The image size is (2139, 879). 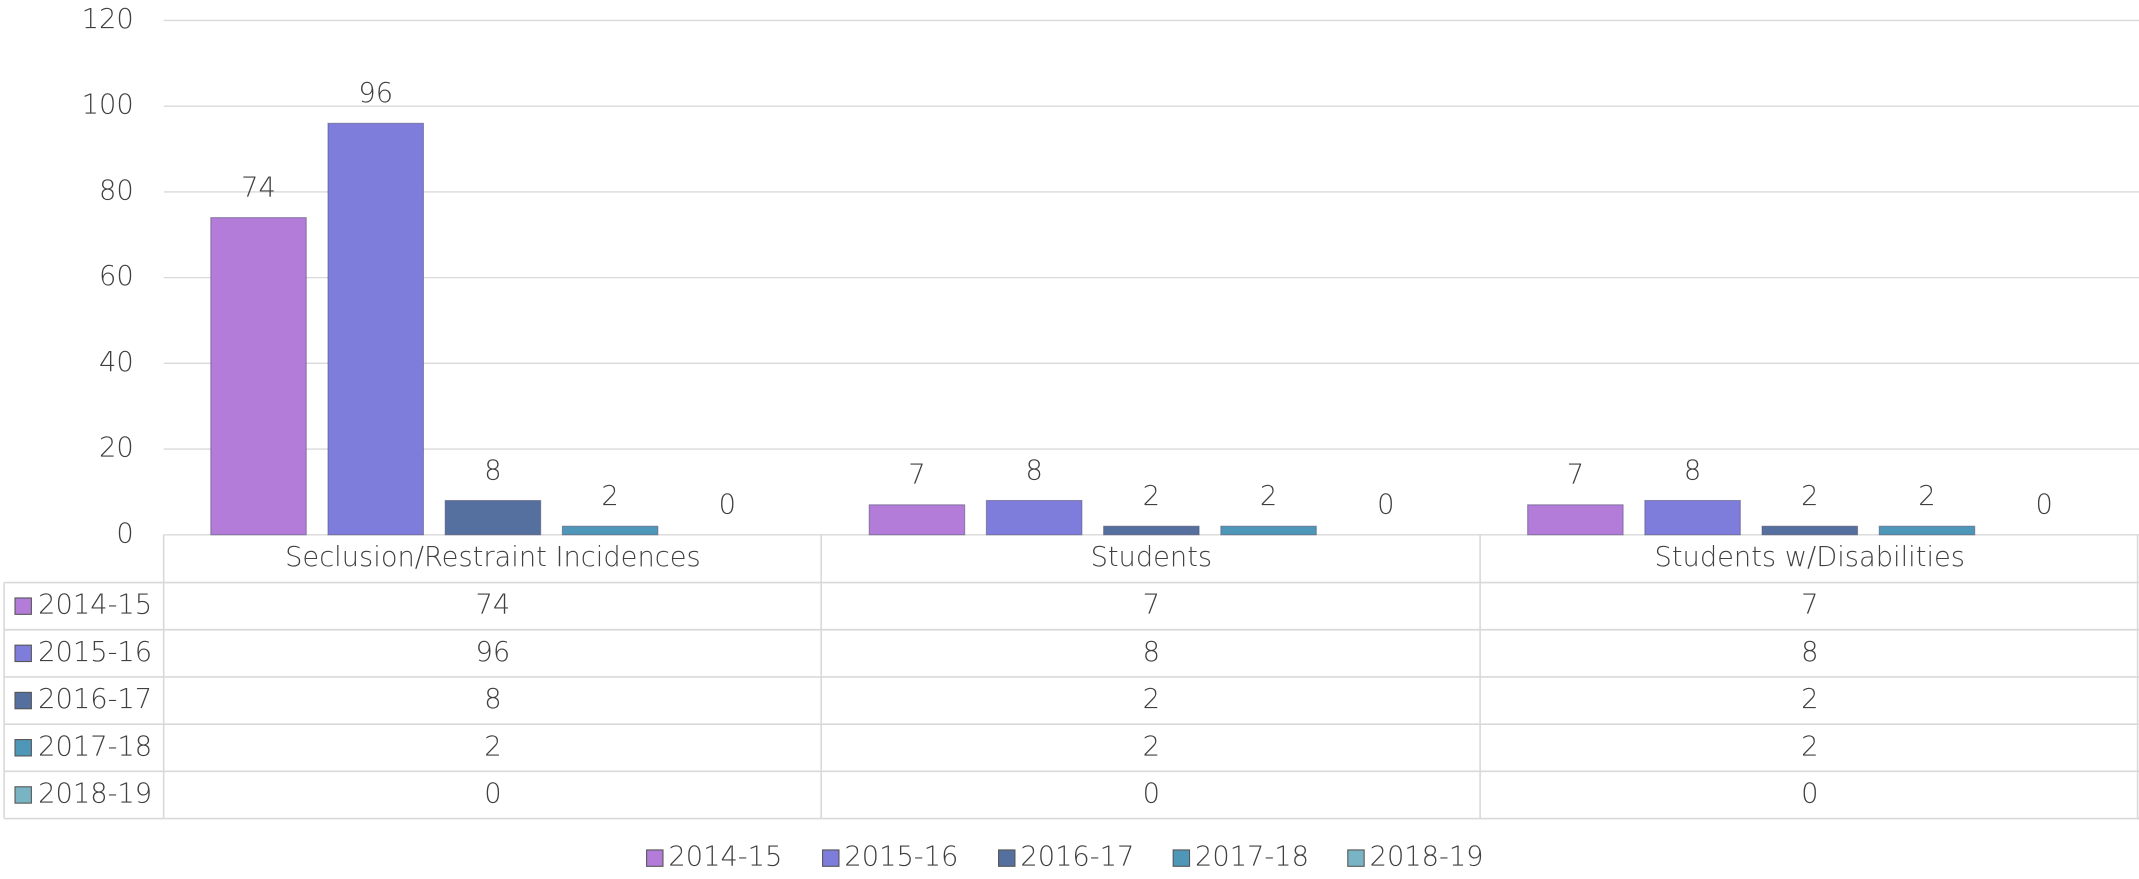 I want to click on x-tick-label: Students w/Disabilities, so click(x=1810, y=557).